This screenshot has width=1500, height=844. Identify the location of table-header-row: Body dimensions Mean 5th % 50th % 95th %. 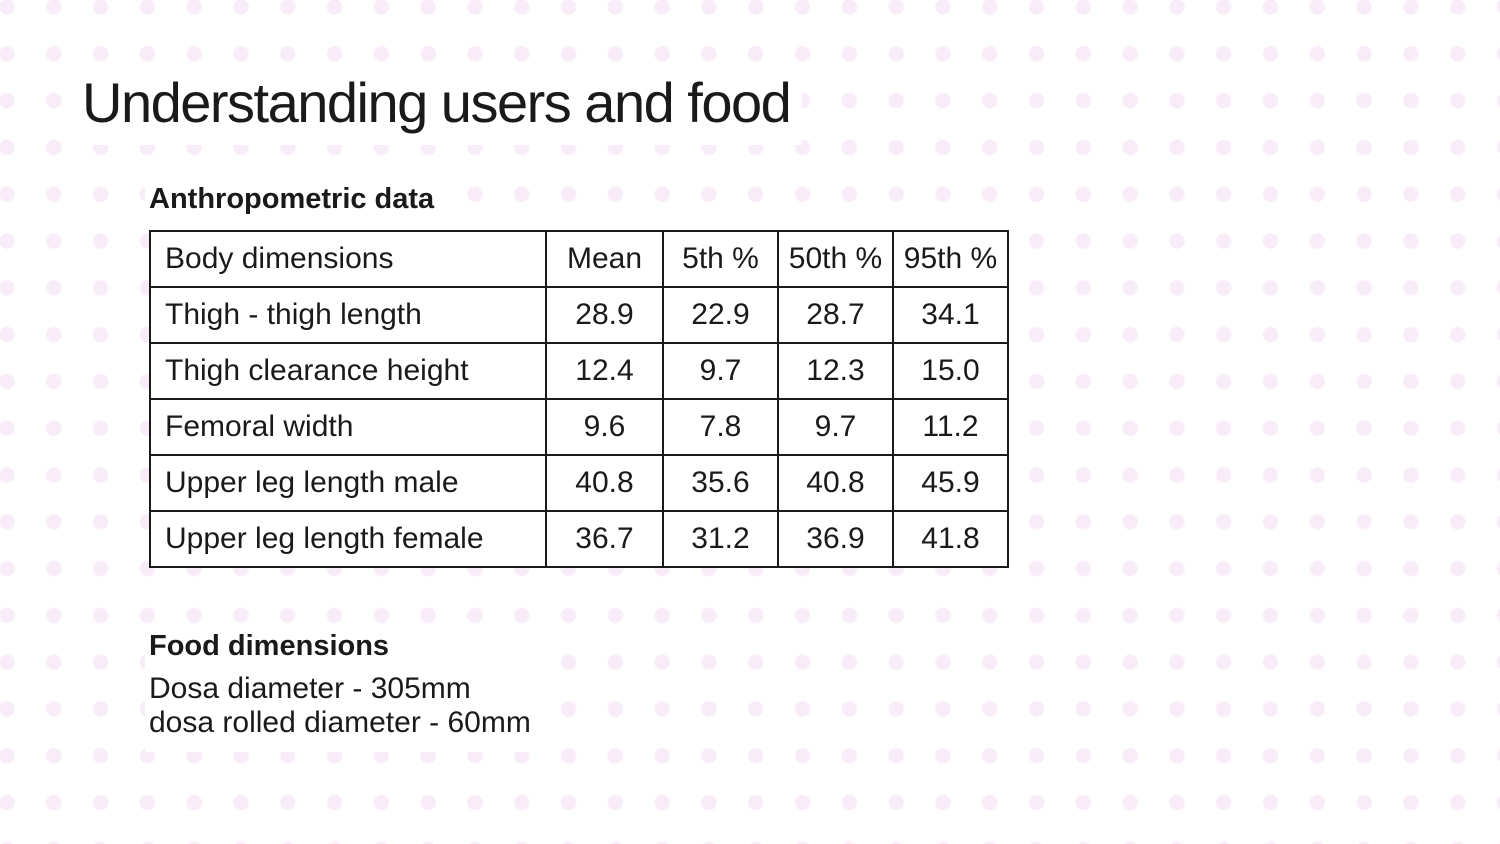
(579, 259).